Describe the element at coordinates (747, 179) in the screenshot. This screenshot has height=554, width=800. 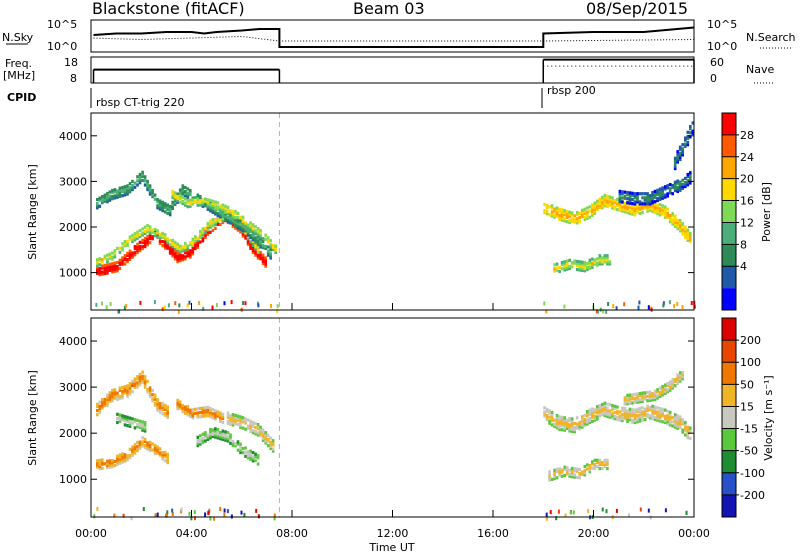
I see `power-colorbar-tick-label-2: 20` at that location.